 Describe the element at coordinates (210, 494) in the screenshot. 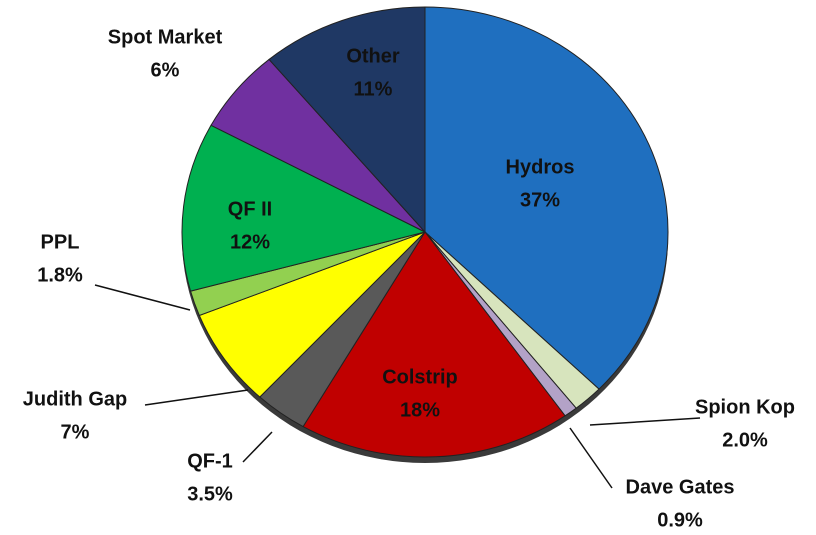

I see `slice-value-label: 3.5%` at that location.